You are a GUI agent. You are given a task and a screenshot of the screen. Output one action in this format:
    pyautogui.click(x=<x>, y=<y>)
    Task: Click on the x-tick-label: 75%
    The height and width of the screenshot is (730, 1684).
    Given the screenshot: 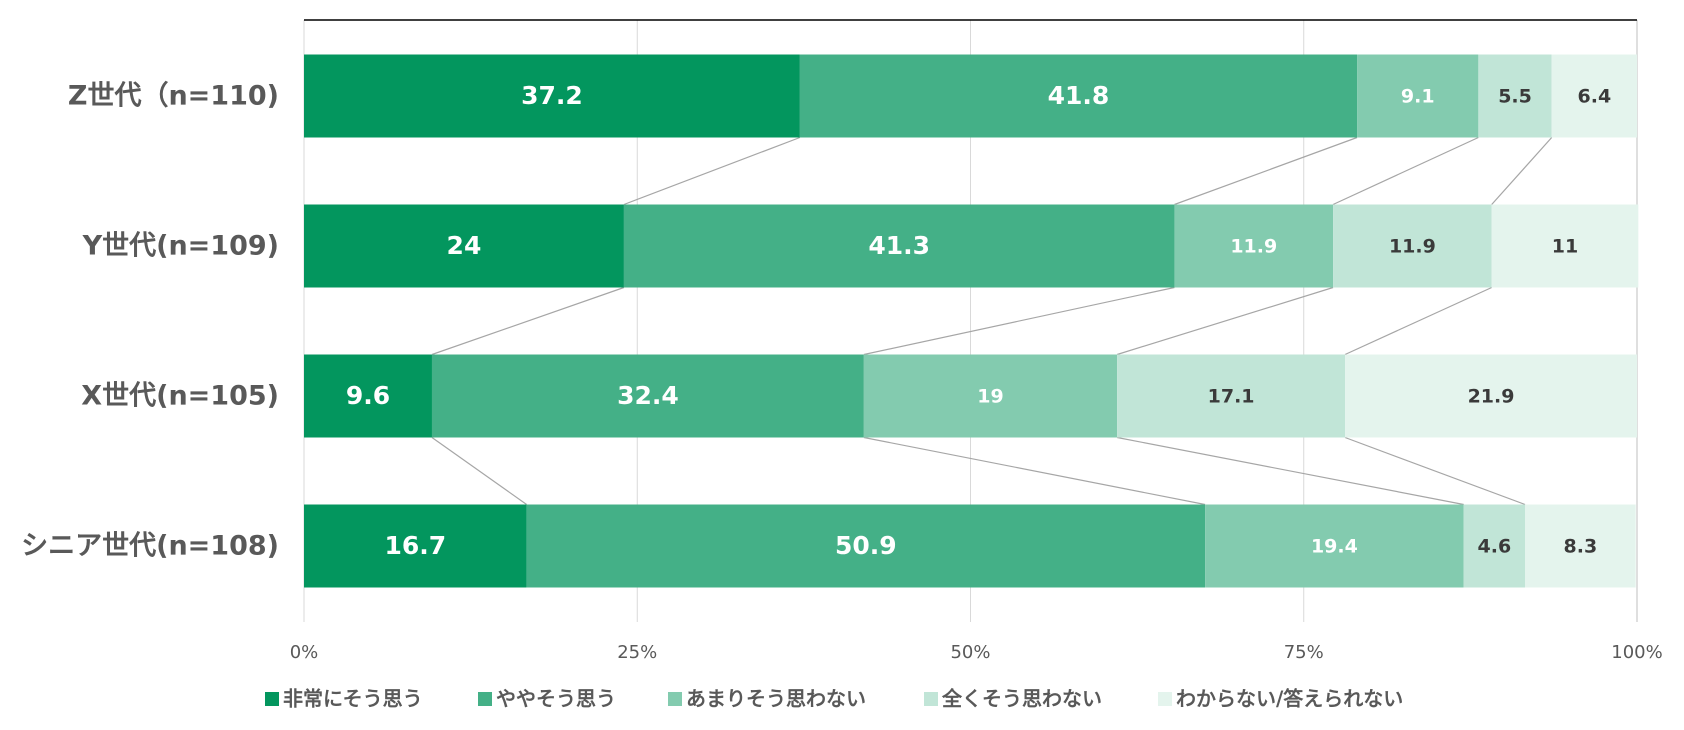 What is the action you would take?
    pyautogui.click(x=1304, y=652)
    